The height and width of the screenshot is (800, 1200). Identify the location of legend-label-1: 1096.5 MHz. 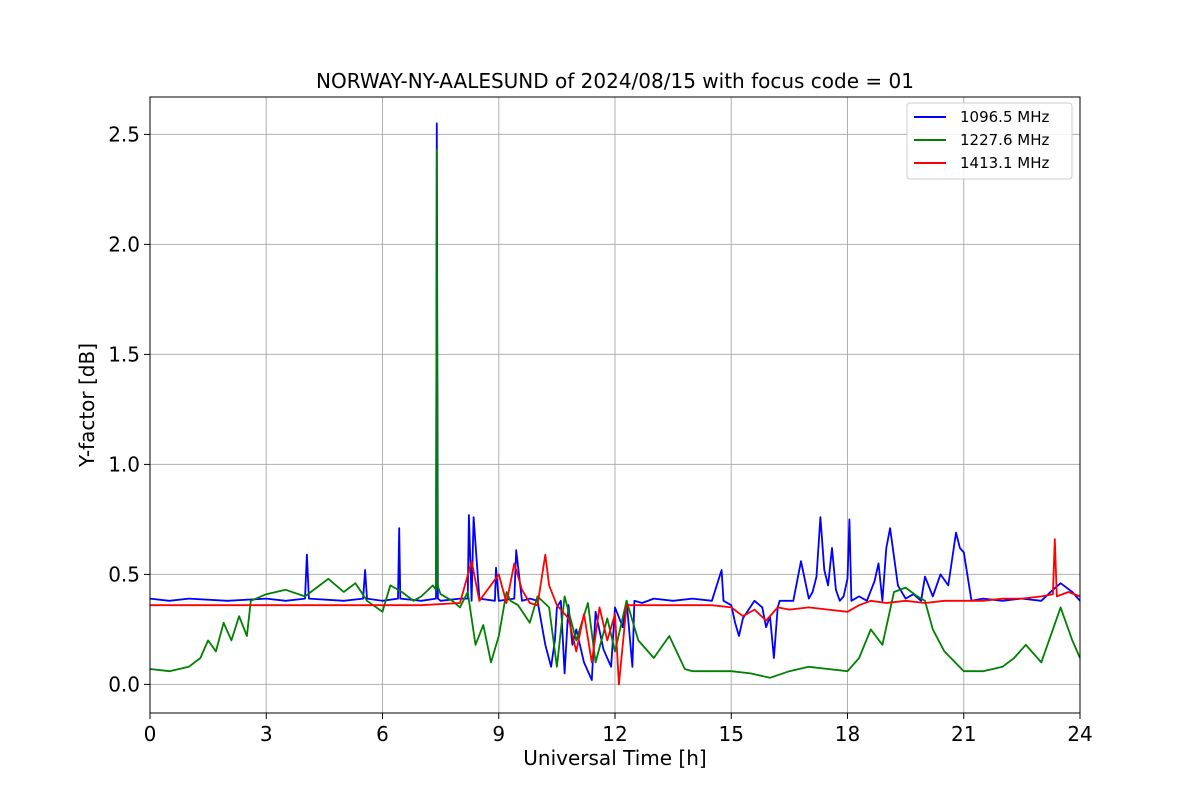
(1004, 117).